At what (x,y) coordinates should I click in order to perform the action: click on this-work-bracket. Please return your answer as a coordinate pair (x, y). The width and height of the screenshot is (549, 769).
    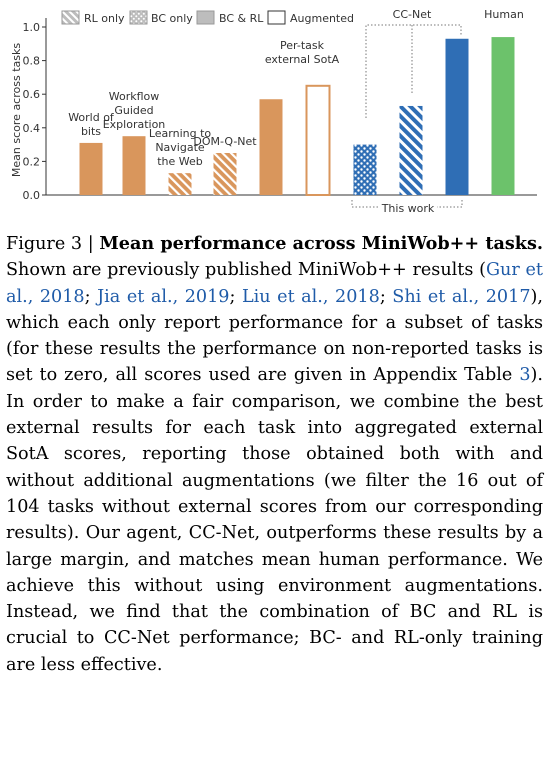
    Looking at the image, I should click on (407, 204).